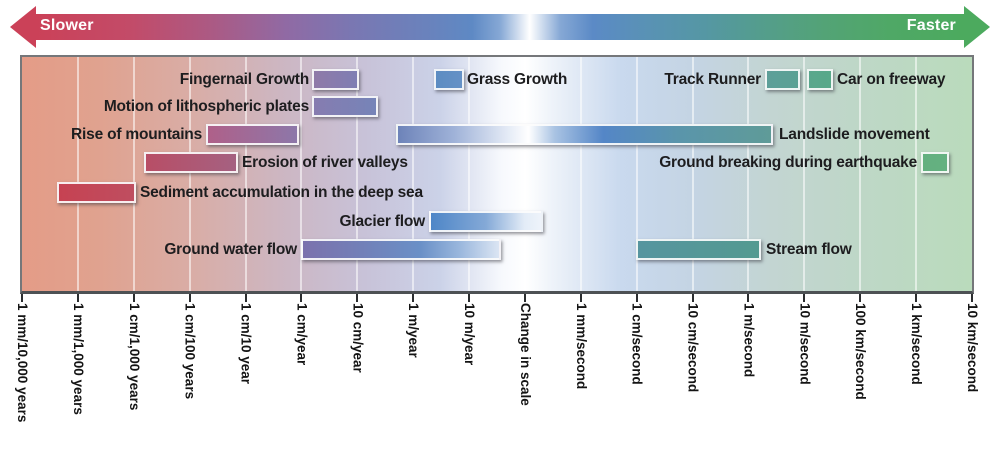 The height and width of the screenshot is (450, 1000). What do you see at coordinates (782, 79) in the screenshot?
I see `bar-track-runner` at bounding box center [782, 79].